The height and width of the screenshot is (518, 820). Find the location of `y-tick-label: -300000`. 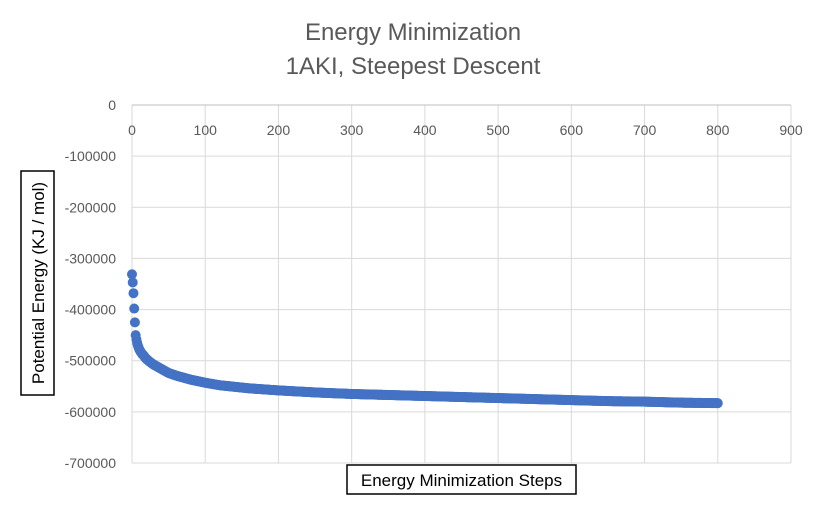

y-tick-label: -300000 is located at coordinates (91, 258).